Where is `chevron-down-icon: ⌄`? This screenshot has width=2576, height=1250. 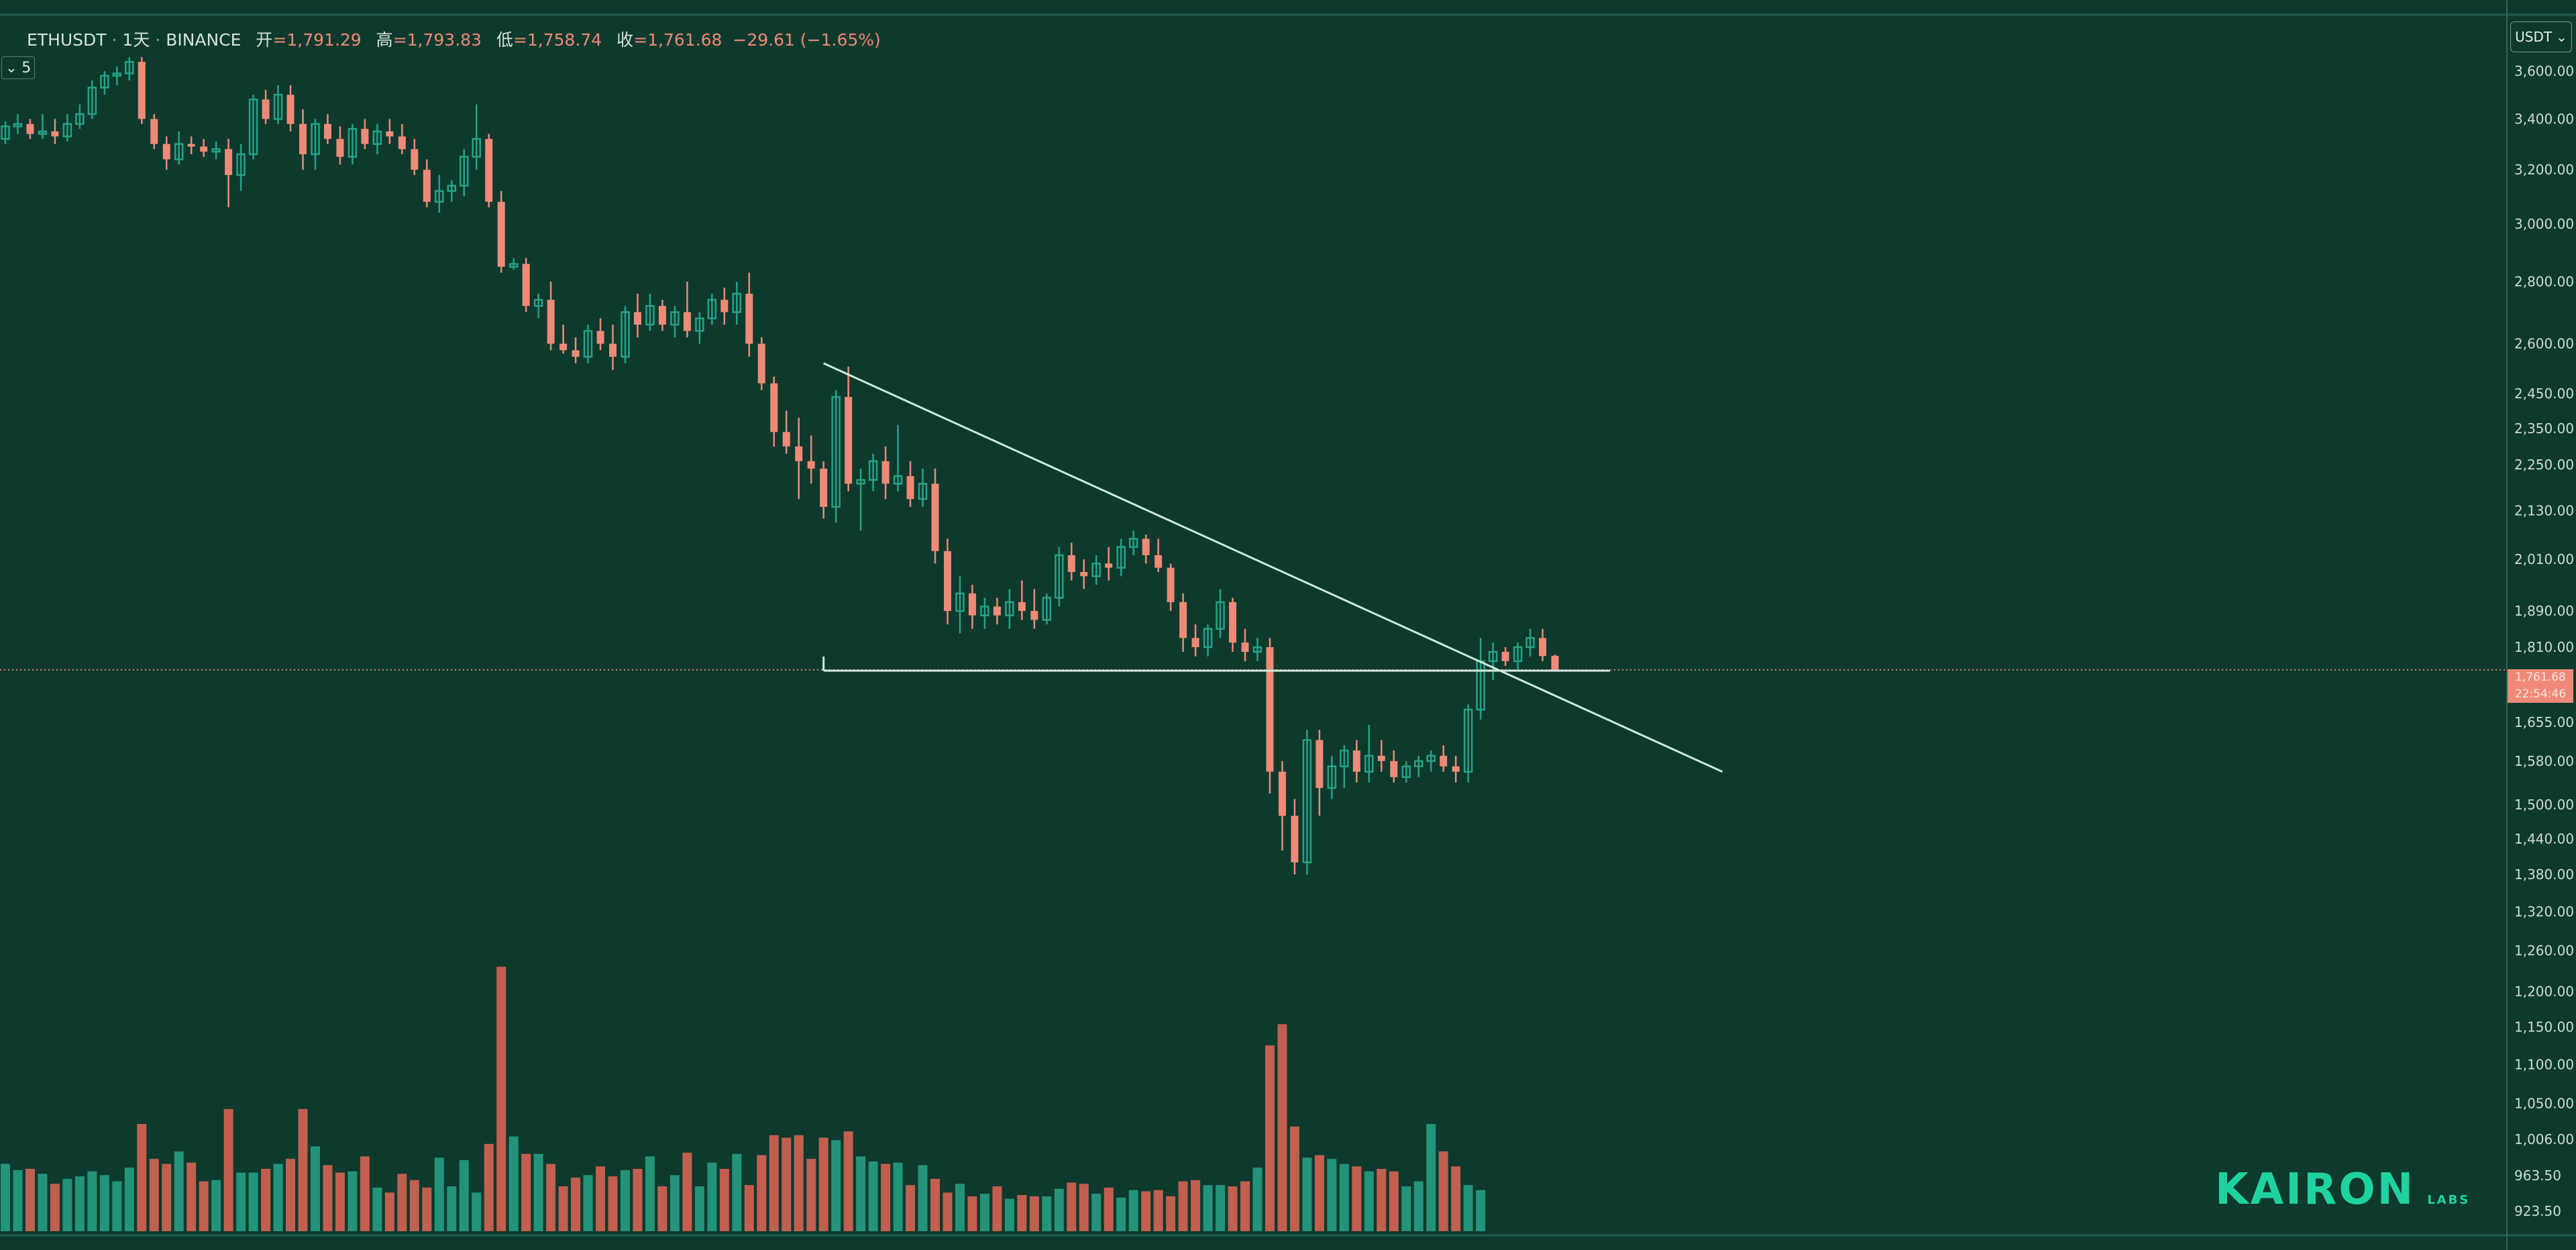
chevron-down-icon: ⌄ is located at coordinates (11, 67).